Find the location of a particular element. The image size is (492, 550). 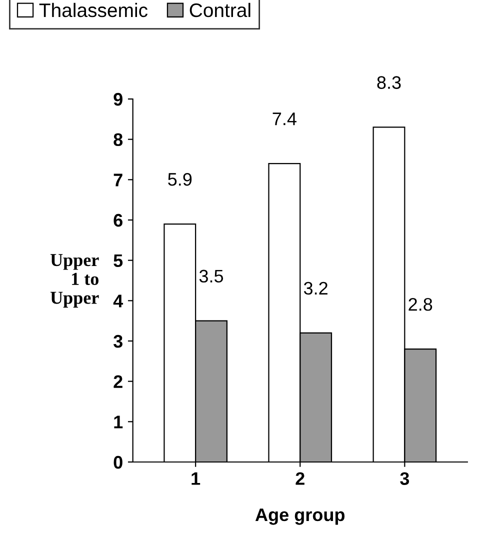

y-tick-label: 3 is located at coordinates (117, 341).